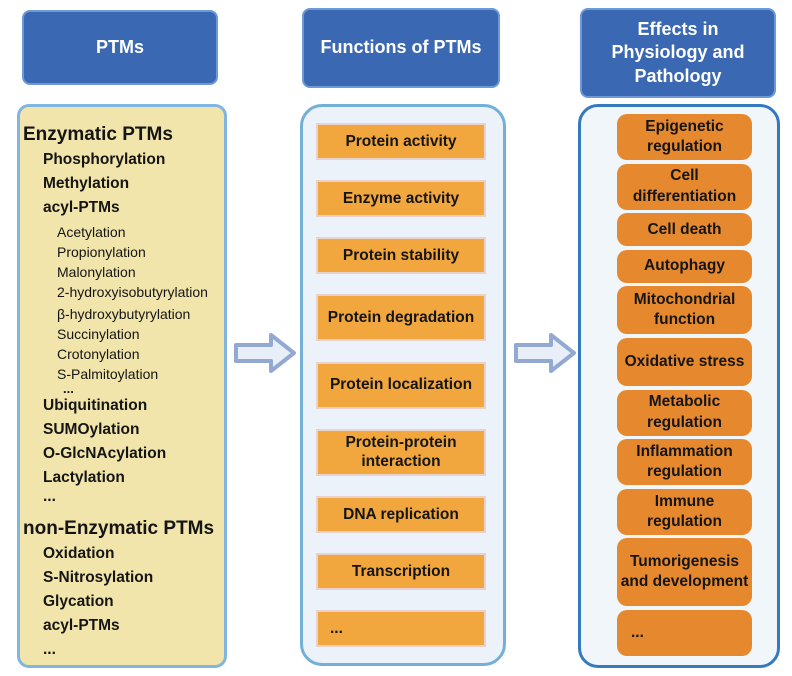  Describe the element at coordinates (401, 48) in the screenshot. I see `functions-header: Functions of PTMs` at that location.